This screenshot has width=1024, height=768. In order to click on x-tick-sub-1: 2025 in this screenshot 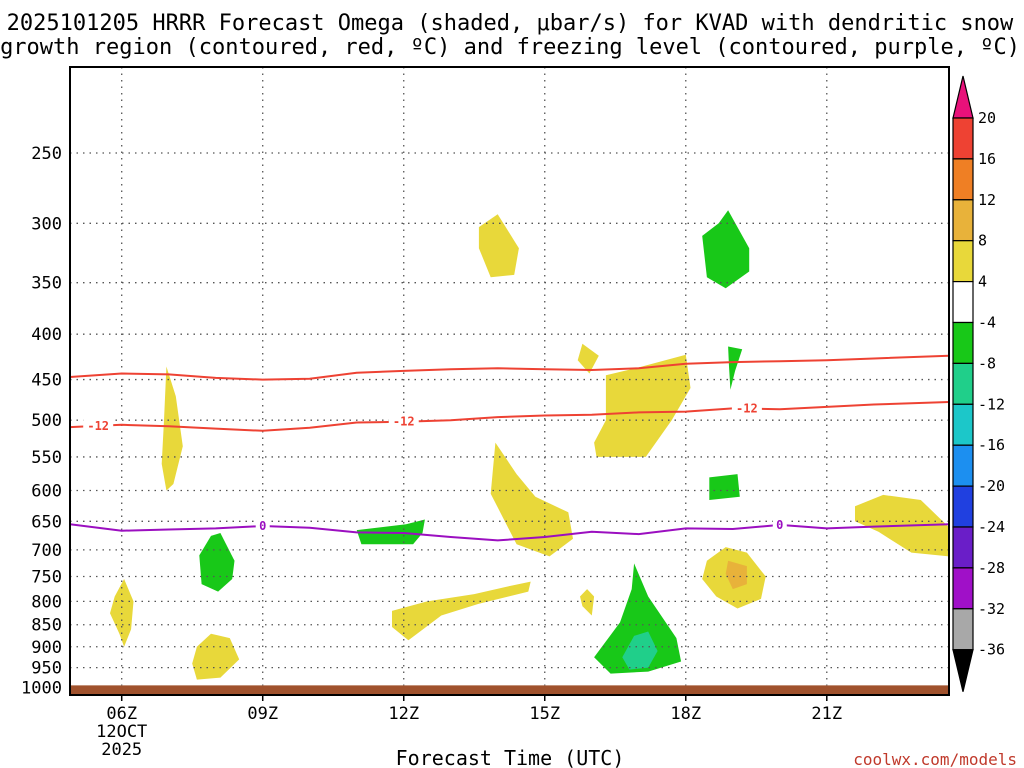, I will do `click(121, 750)`.